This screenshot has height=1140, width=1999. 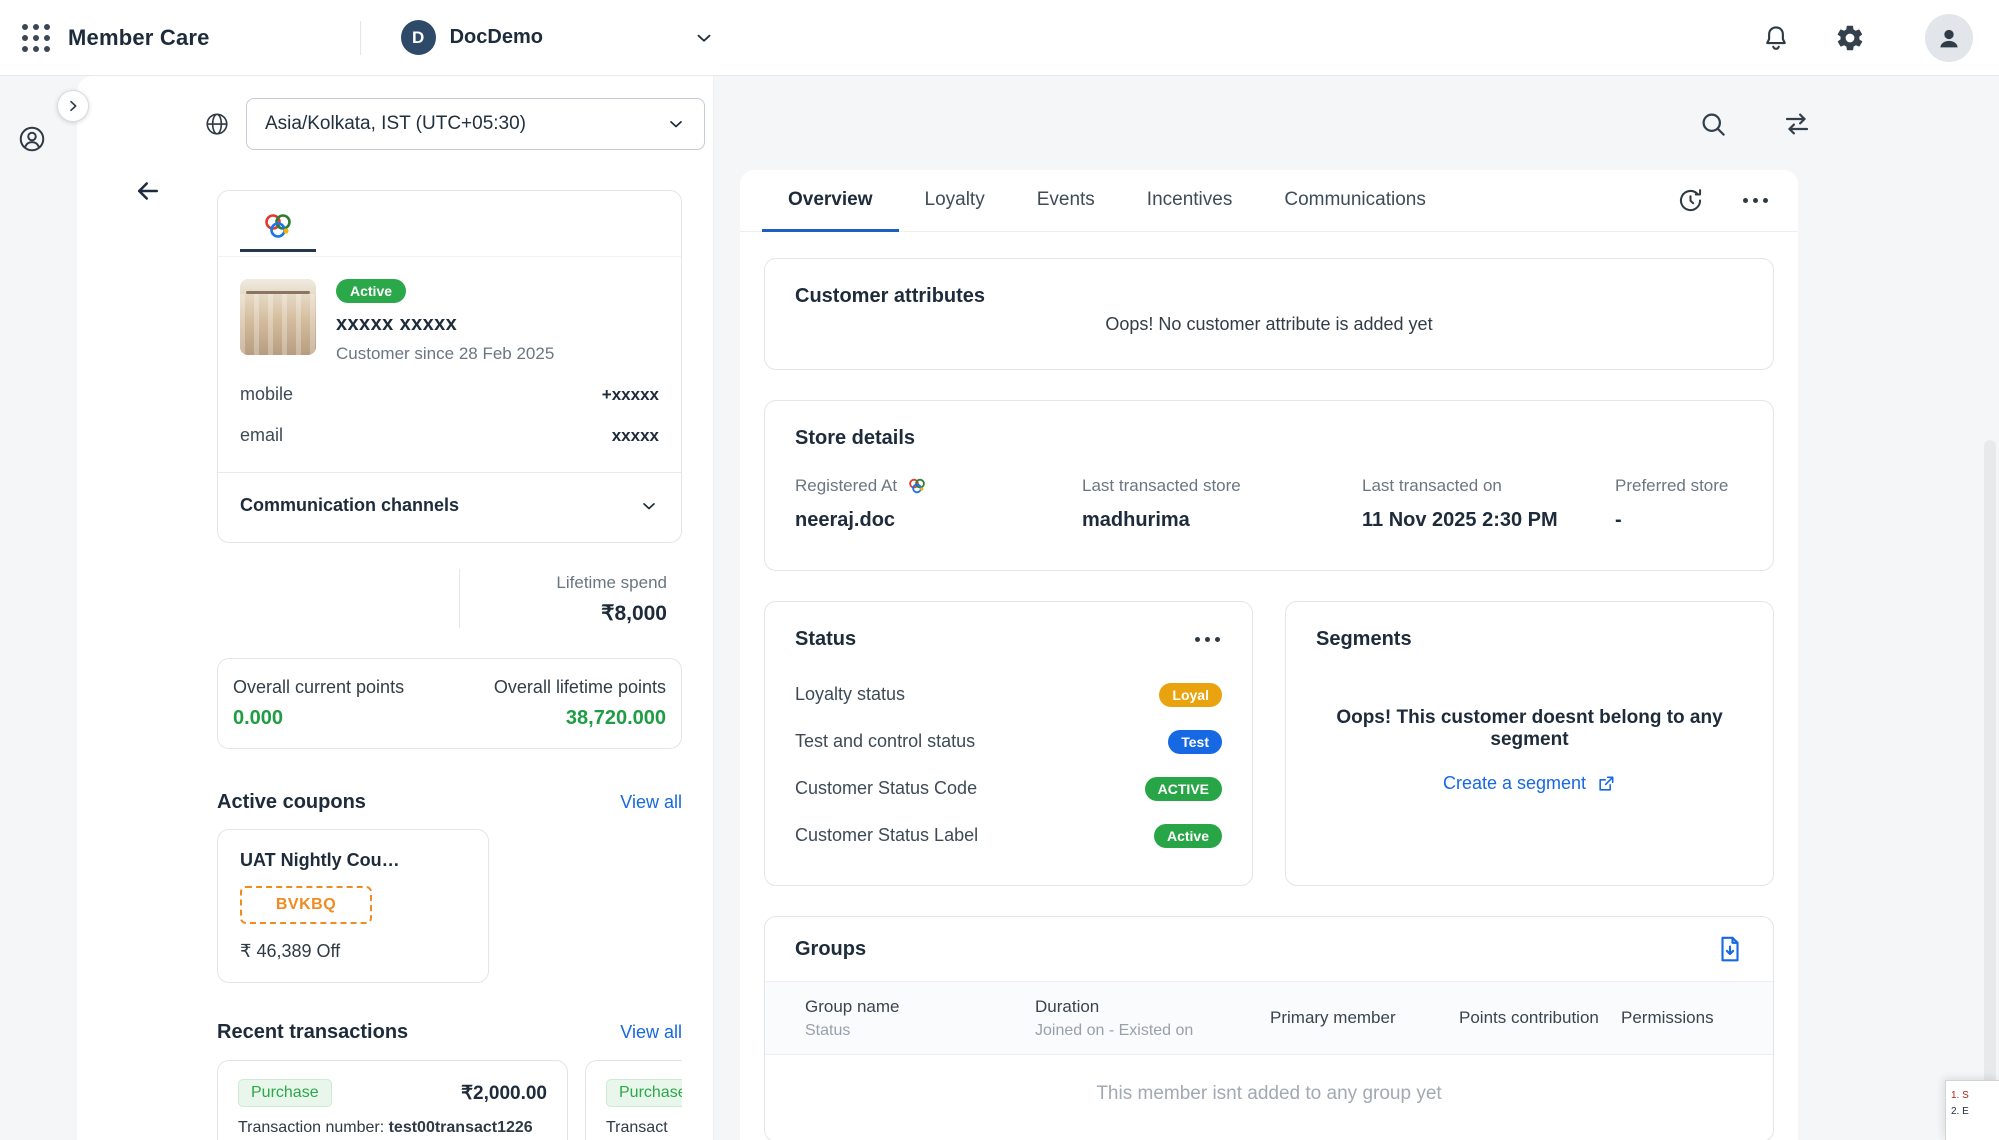 I want to click on status-badge: Active, so click(x=371, y=291).